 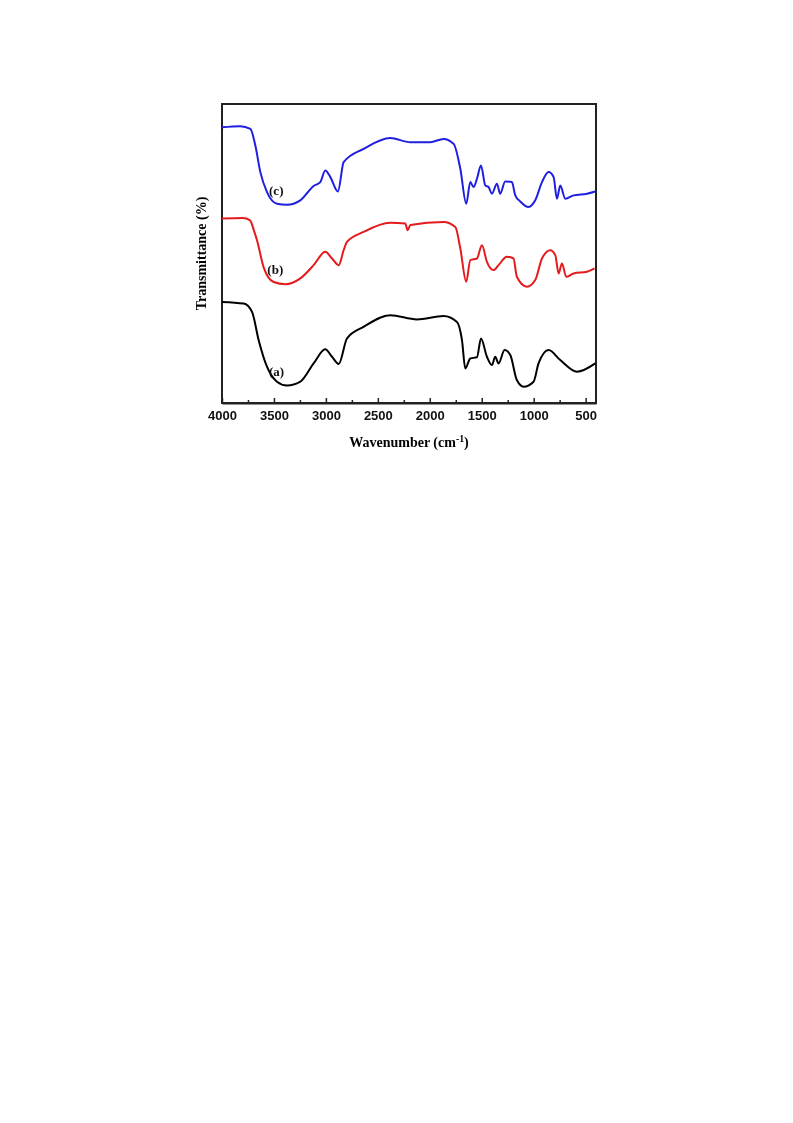 What do you see at coordinates (202, 253) in the screenshot?
I see `y-axis-title: Transmittance (%)` at bounding box center [202, 253].